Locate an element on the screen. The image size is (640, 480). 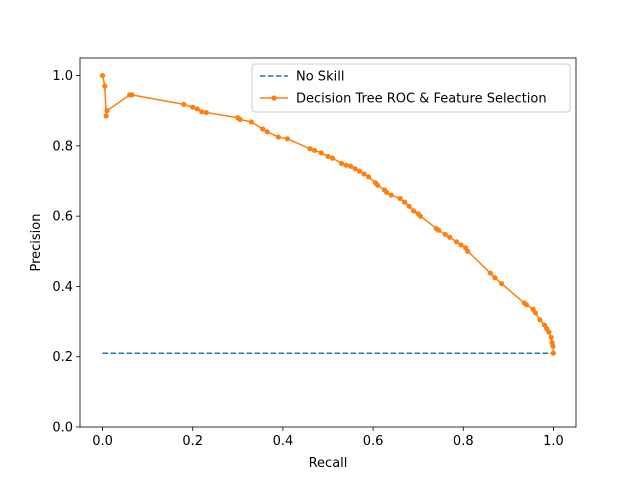
x-tick-label: 0.6 is located at coordinates (373, 441).